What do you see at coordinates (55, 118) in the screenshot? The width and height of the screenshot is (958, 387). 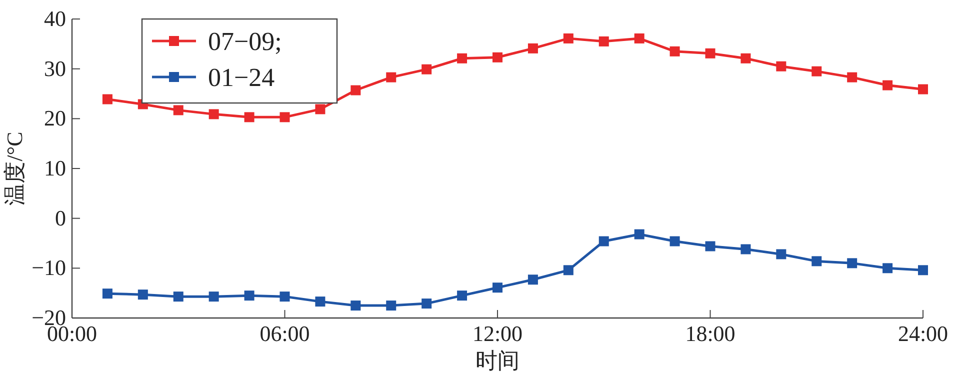 I see `y-tick-label: 20` at bounding box center [55, 118].